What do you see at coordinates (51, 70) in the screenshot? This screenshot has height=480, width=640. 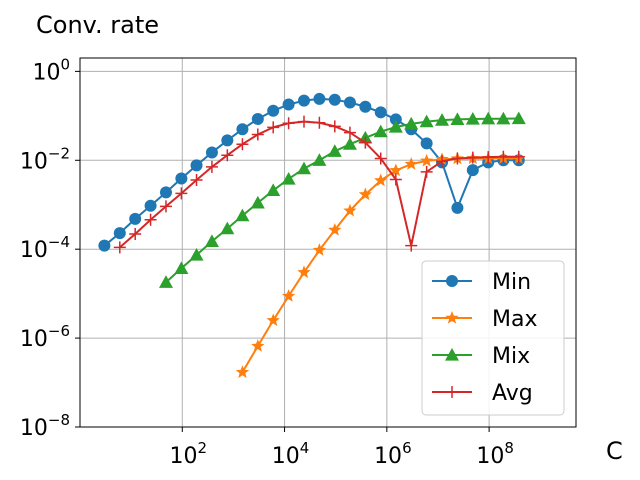 I see `y-tick-label: 10⁰` at bounding box center [51, 70].